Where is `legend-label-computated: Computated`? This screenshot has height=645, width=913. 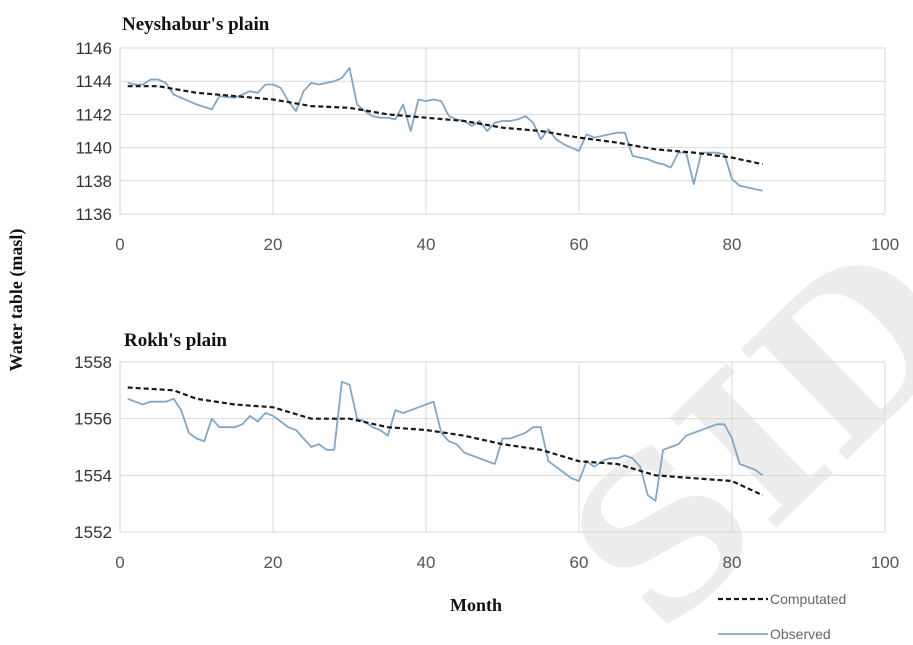 legend-label-computated: Computated is located at coordinates (808, 599).